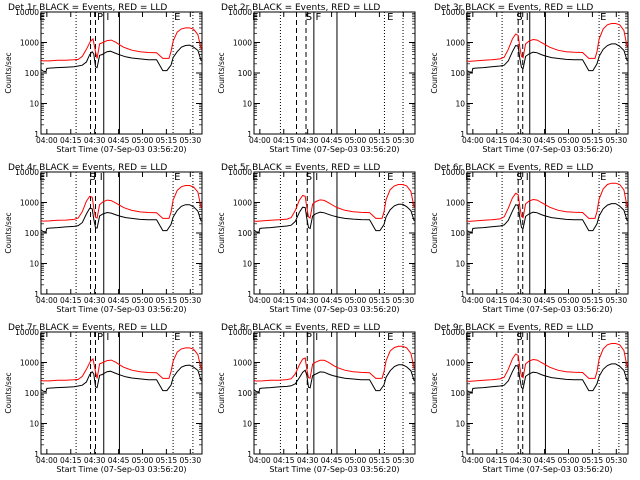 The image size is (640, 480). Describe the element at coordinates (319, 17) in the screenshot. I see `event-marker-label: F` at that location.